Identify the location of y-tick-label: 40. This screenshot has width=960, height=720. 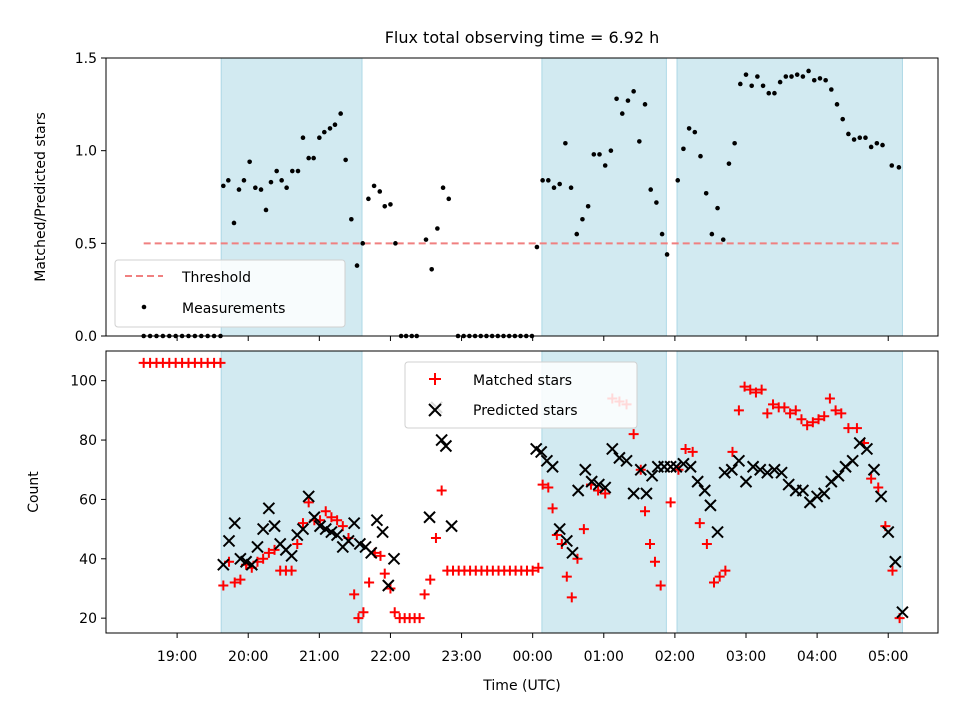
(88, 560).